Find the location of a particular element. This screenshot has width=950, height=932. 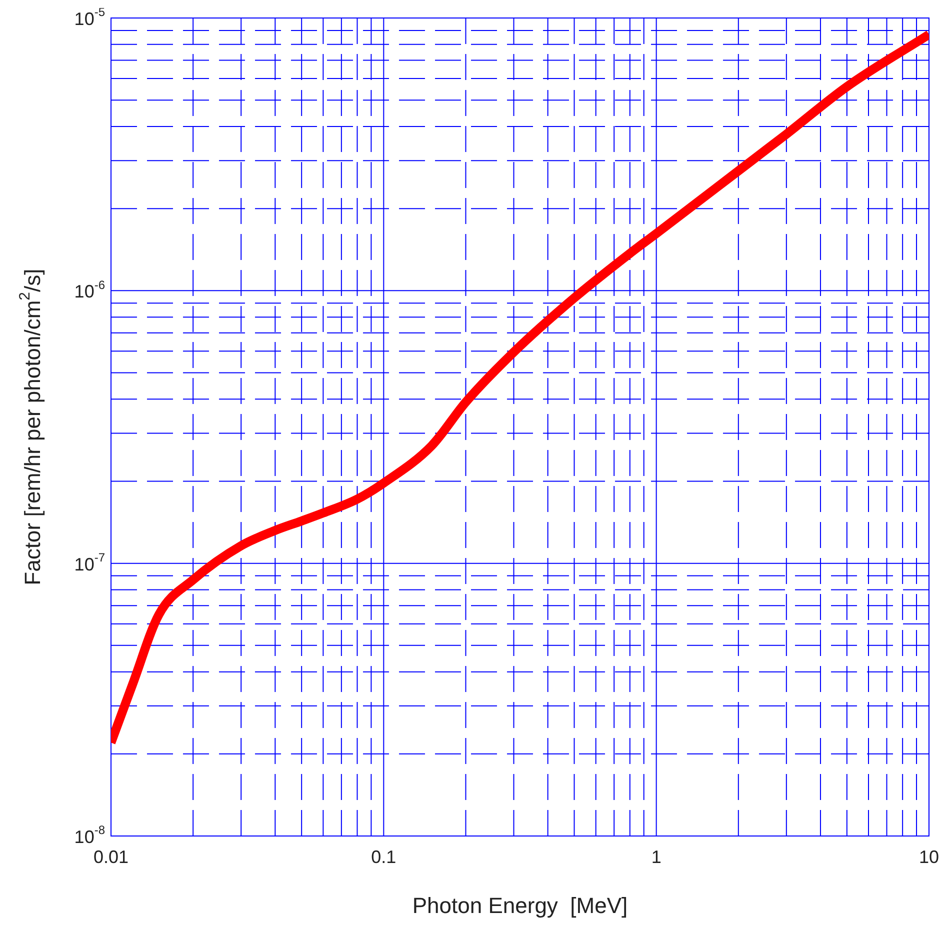

y-axis-title: Factor [rem/hr per photon/cm2/s] is located at coordinates (31, 427).